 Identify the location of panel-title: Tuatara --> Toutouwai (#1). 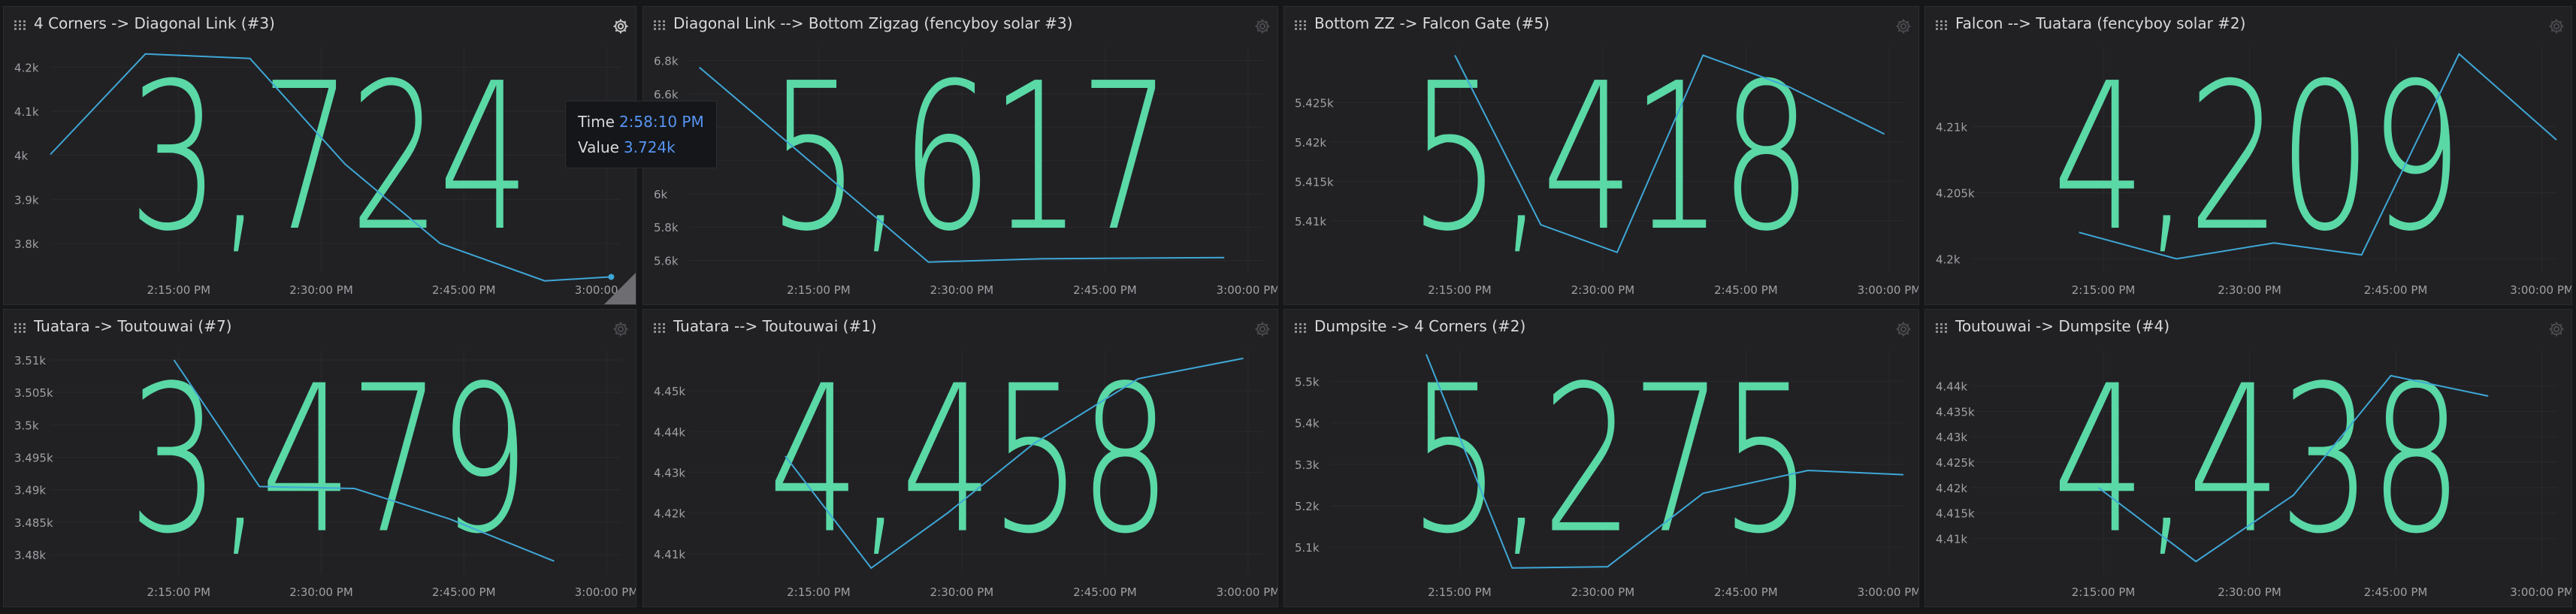
(775, 326).